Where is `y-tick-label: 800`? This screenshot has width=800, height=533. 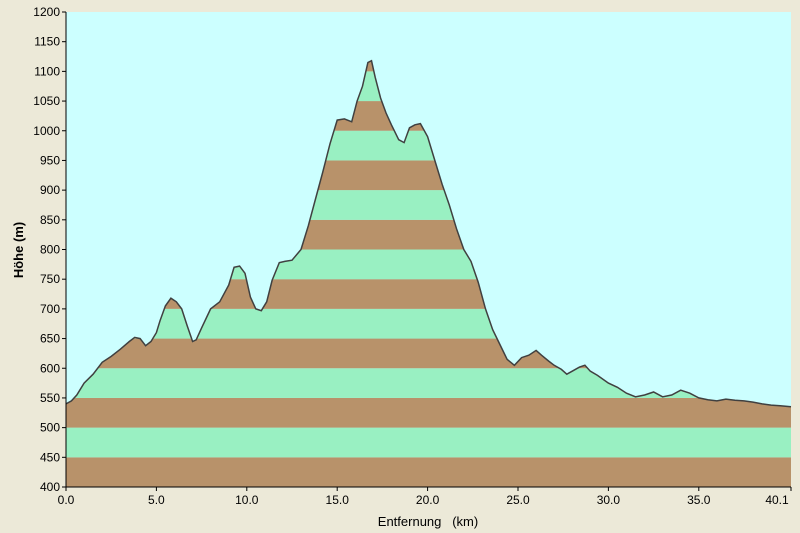 y-tick-label: 800 is located at coordinates (50, 250).